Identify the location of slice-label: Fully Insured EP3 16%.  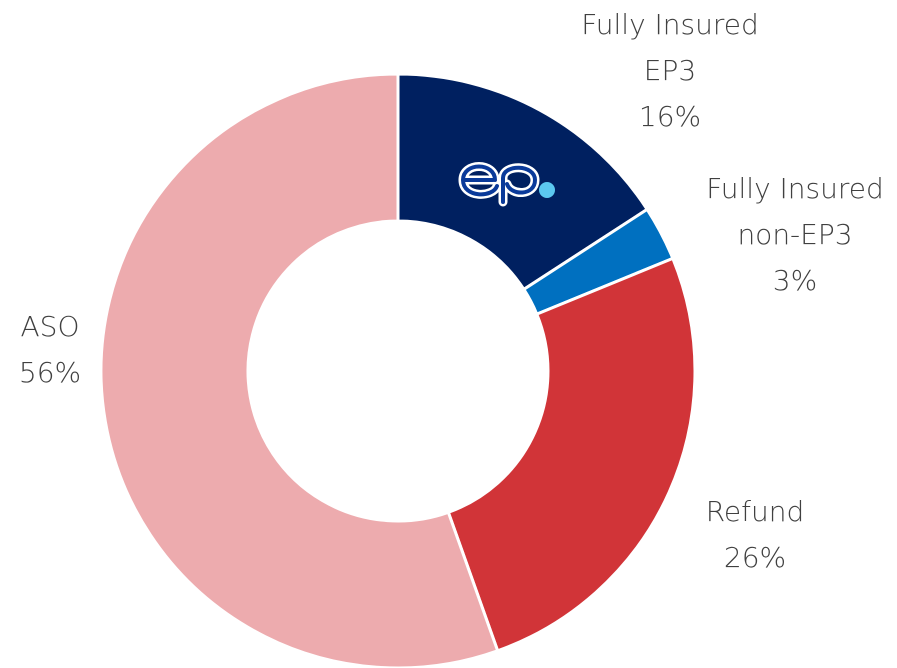
(670, 71).